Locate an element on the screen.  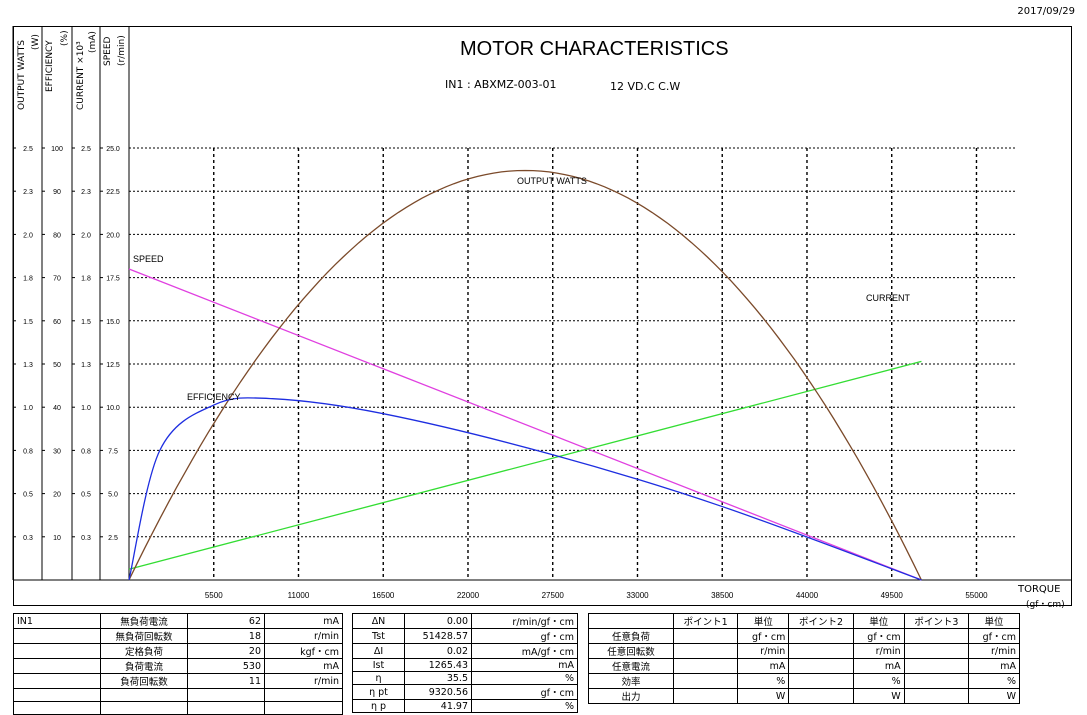
param-label: 無負荷回転数 is located at coordinates (144, 636).